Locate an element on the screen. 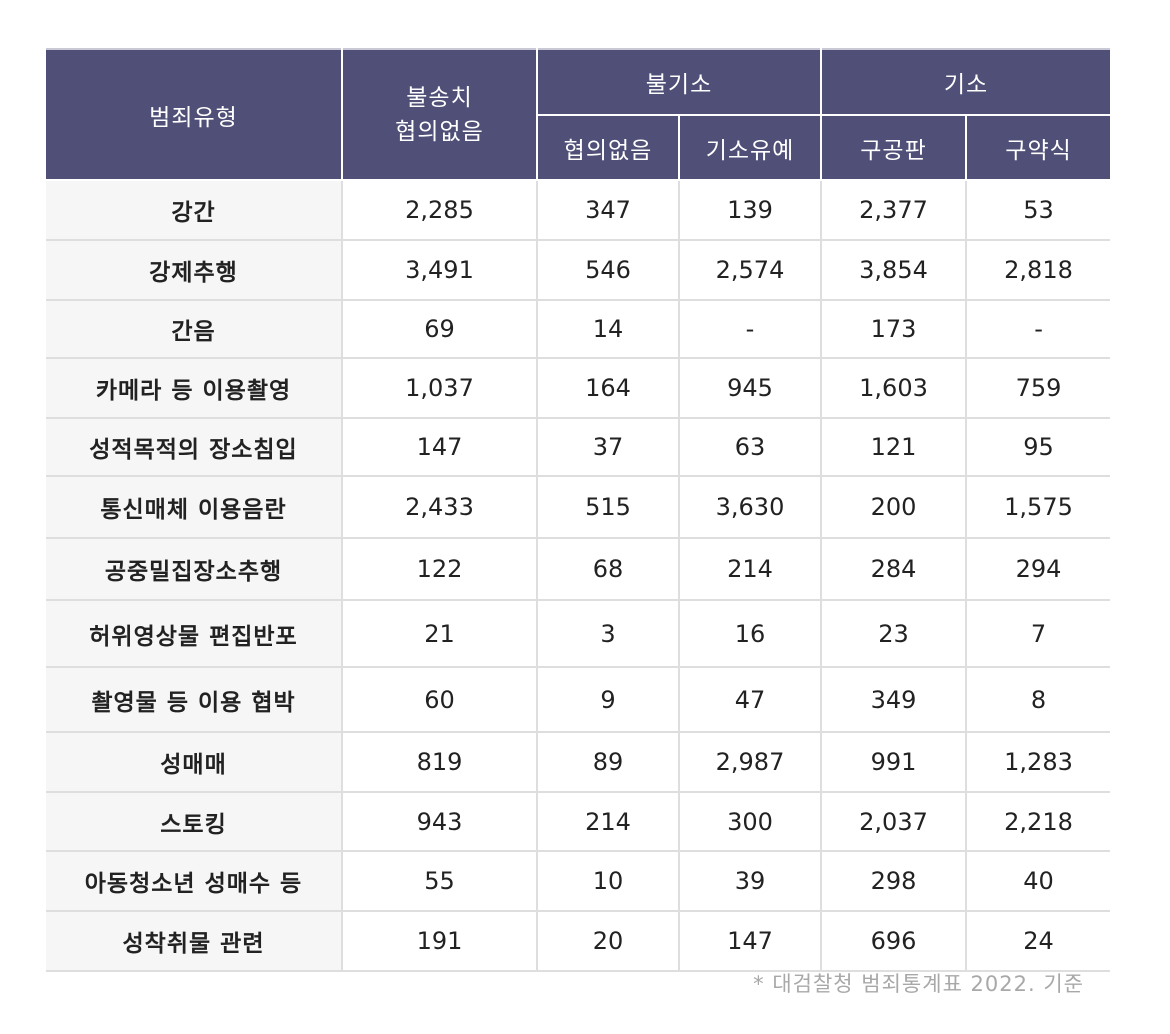 This screenshot has height=1034, width=1170. indict-summary-cell: 1,283 is located at coordinates (1038, 762).